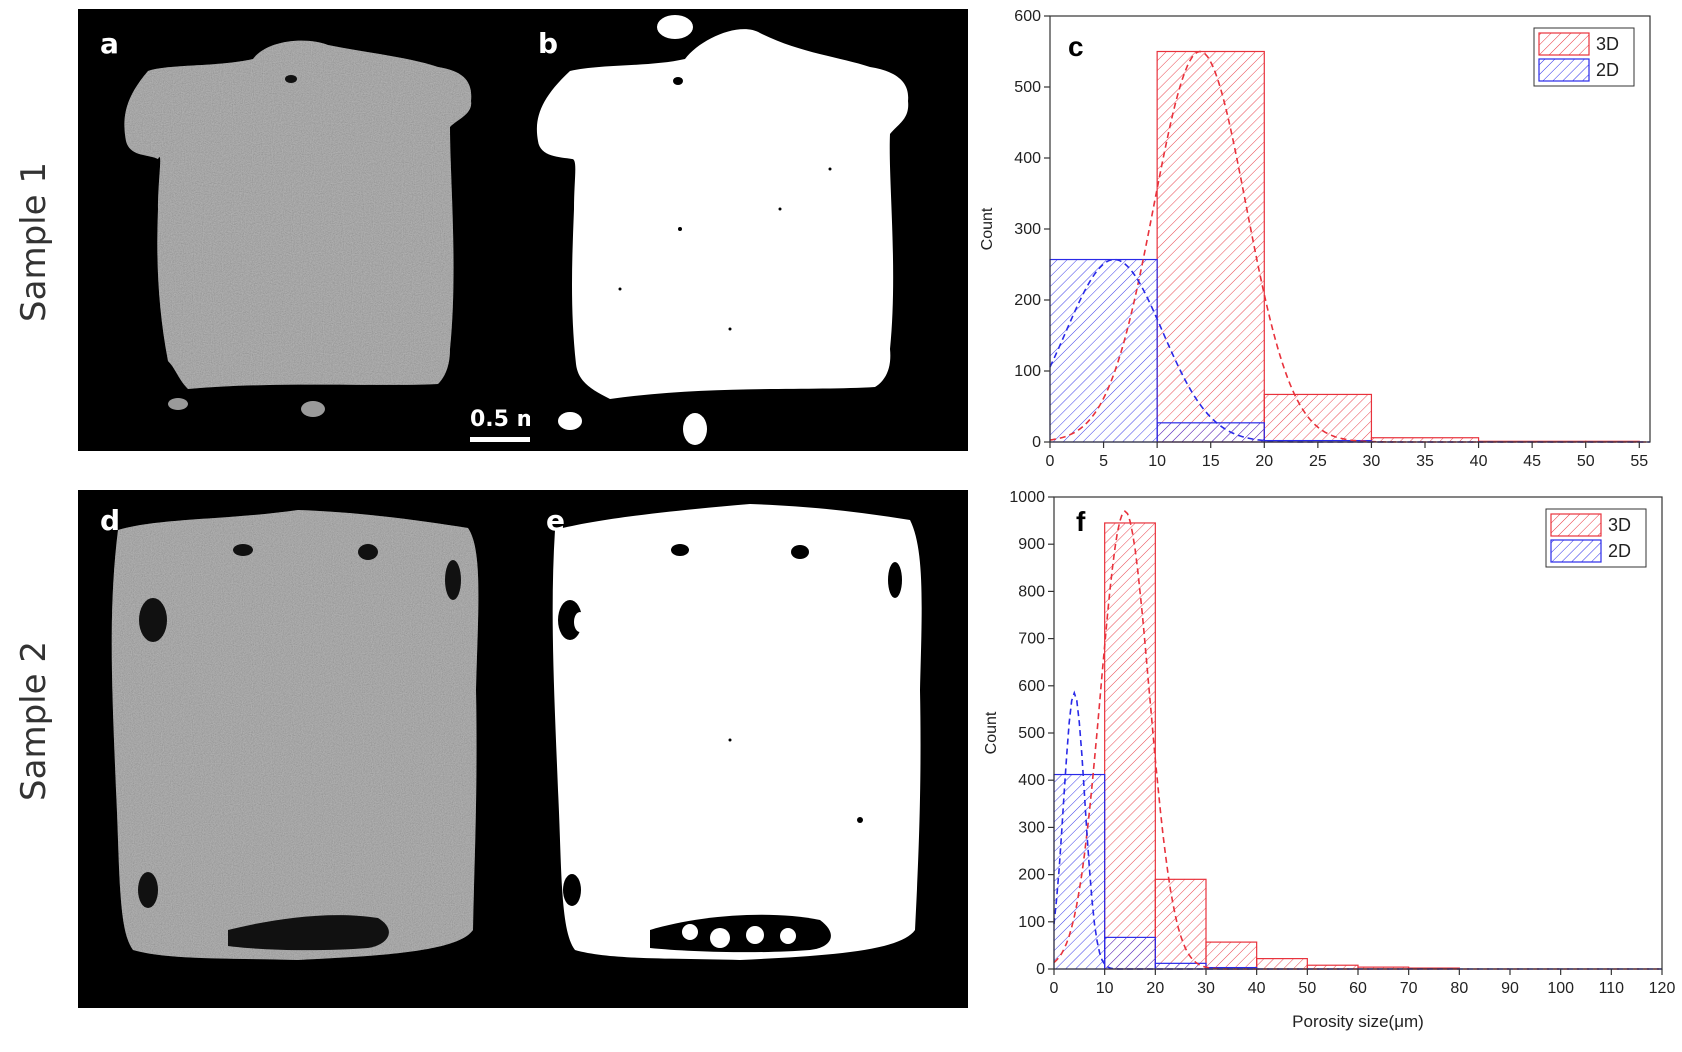  I want to click on x-tick-label: 45, so click(1532, 461).